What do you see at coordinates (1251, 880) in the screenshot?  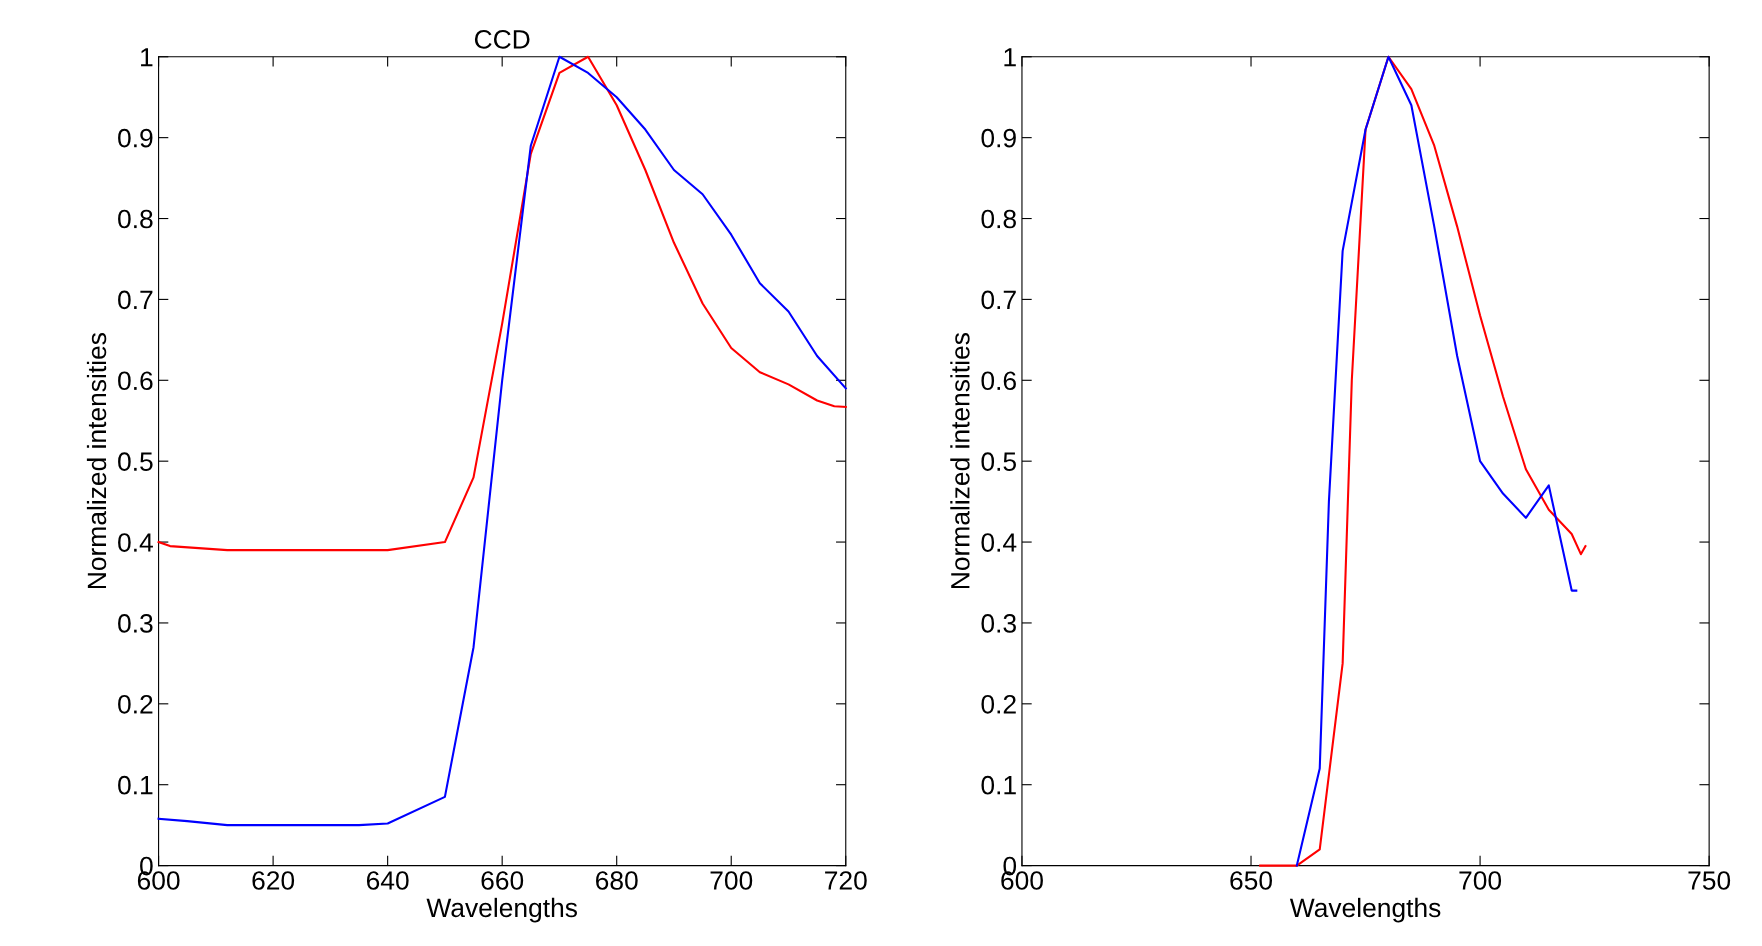 I see `x-tick-label: 650` at bounding box center [1251, 880].